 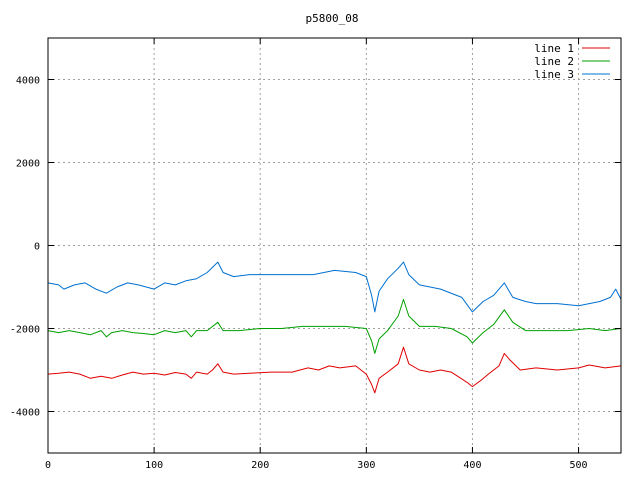 I want to click on x-tick-label: 500, so click(x=579, y=465).